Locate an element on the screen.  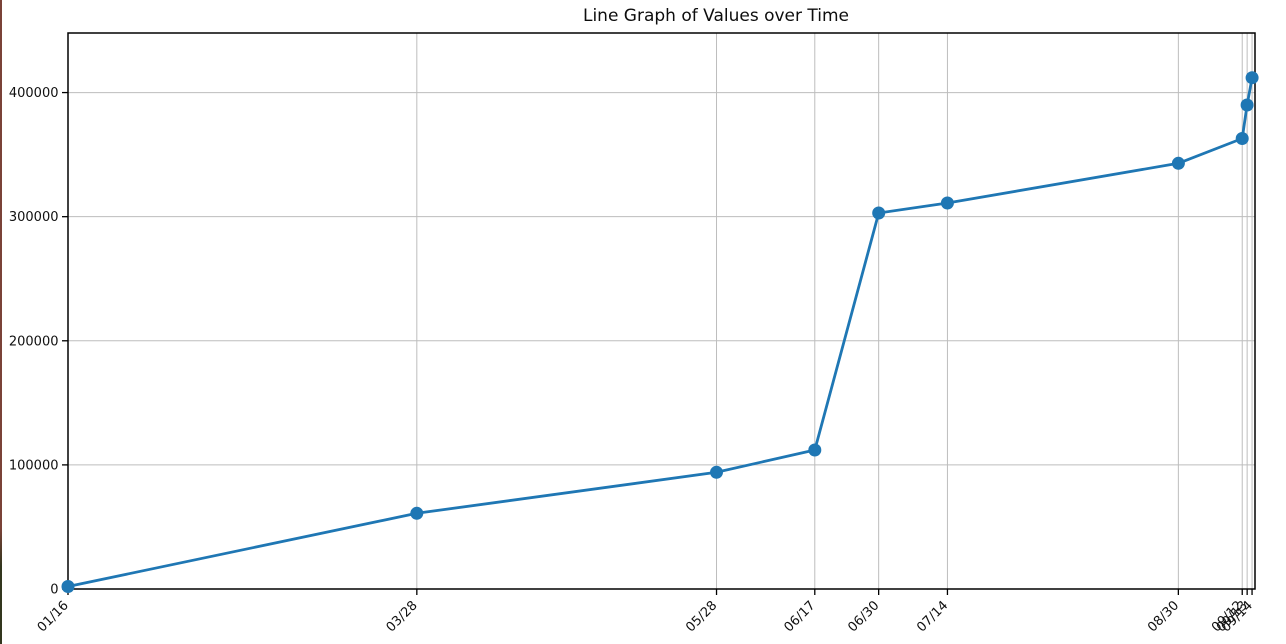
x-tick-label: 07/14 is located at coordinates (932, 616).